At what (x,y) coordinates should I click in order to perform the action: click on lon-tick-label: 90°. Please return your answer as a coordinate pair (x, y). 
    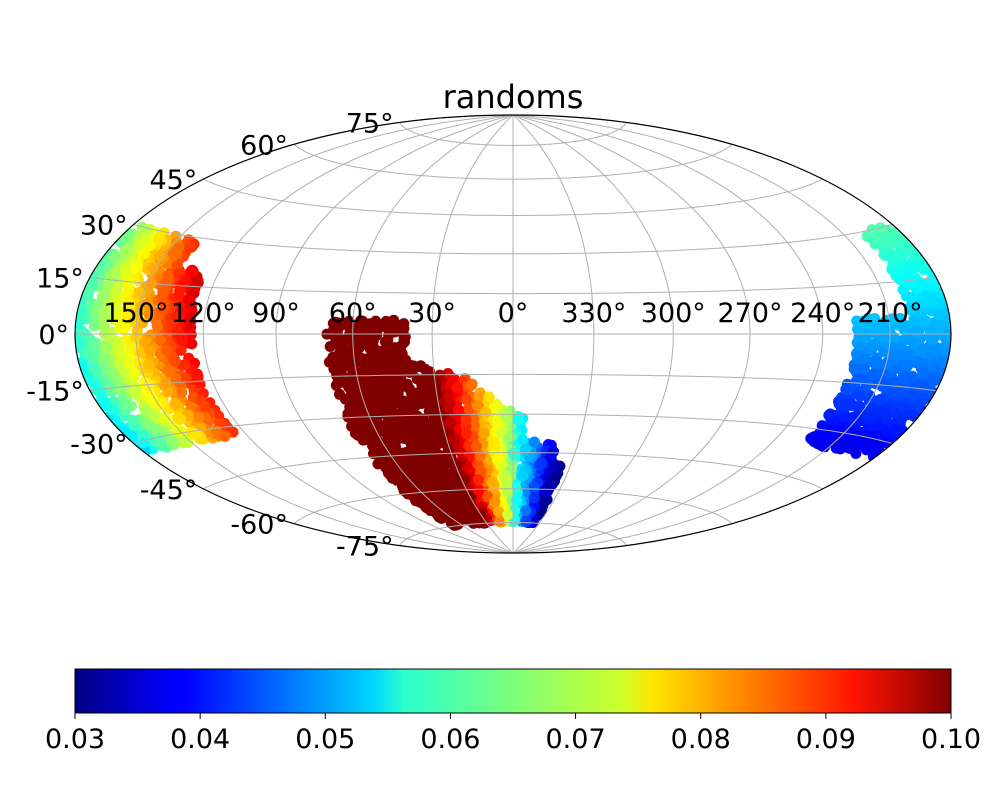
    Looking at the image, I should click on (276, 313).